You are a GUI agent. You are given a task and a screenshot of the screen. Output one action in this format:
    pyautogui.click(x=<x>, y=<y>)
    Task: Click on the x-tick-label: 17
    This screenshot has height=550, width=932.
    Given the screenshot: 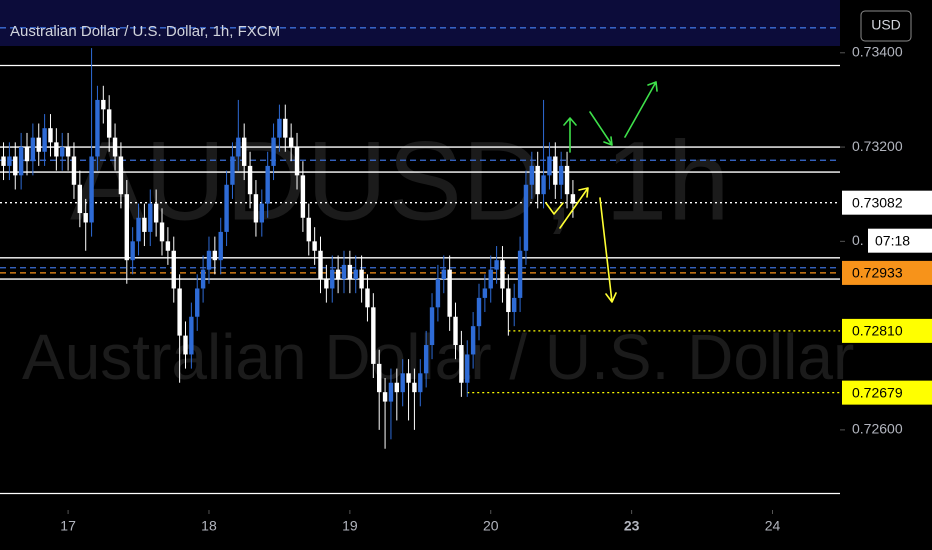 What is the action you would take?
    pyautogui.click(x=68, y=526)
    